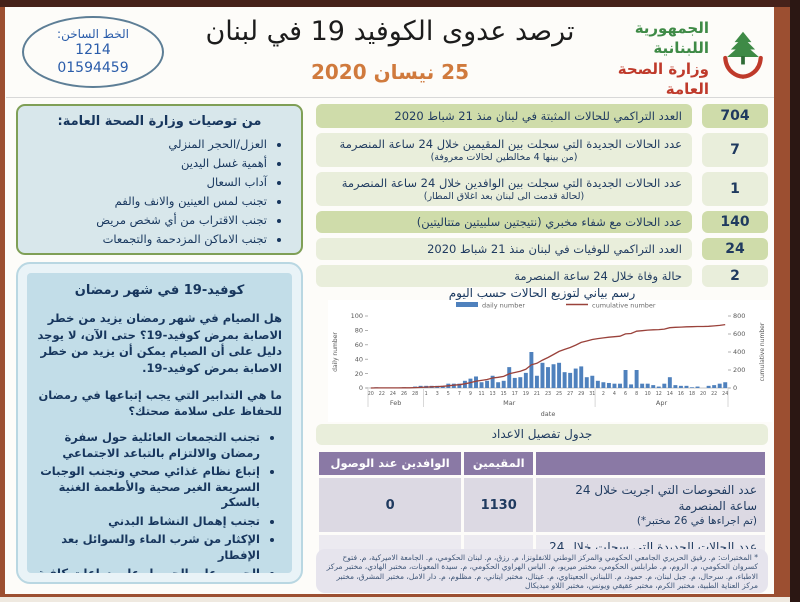 The height and width of the screenshot is (602, 800). Describe the element at coordinates (357, 316) in the screenshot. I see `svg-text: 100` at that location.